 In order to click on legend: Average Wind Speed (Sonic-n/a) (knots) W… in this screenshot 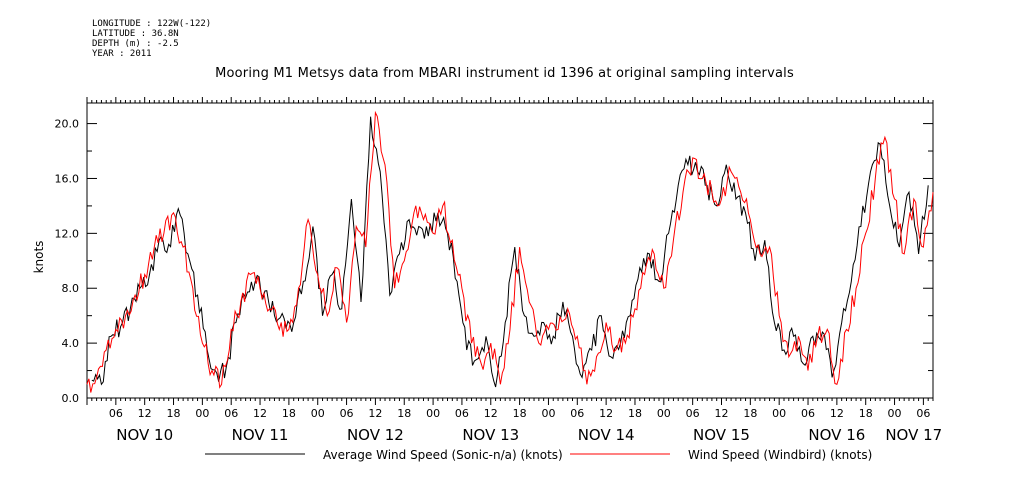, I will do `click(538, 455)`.